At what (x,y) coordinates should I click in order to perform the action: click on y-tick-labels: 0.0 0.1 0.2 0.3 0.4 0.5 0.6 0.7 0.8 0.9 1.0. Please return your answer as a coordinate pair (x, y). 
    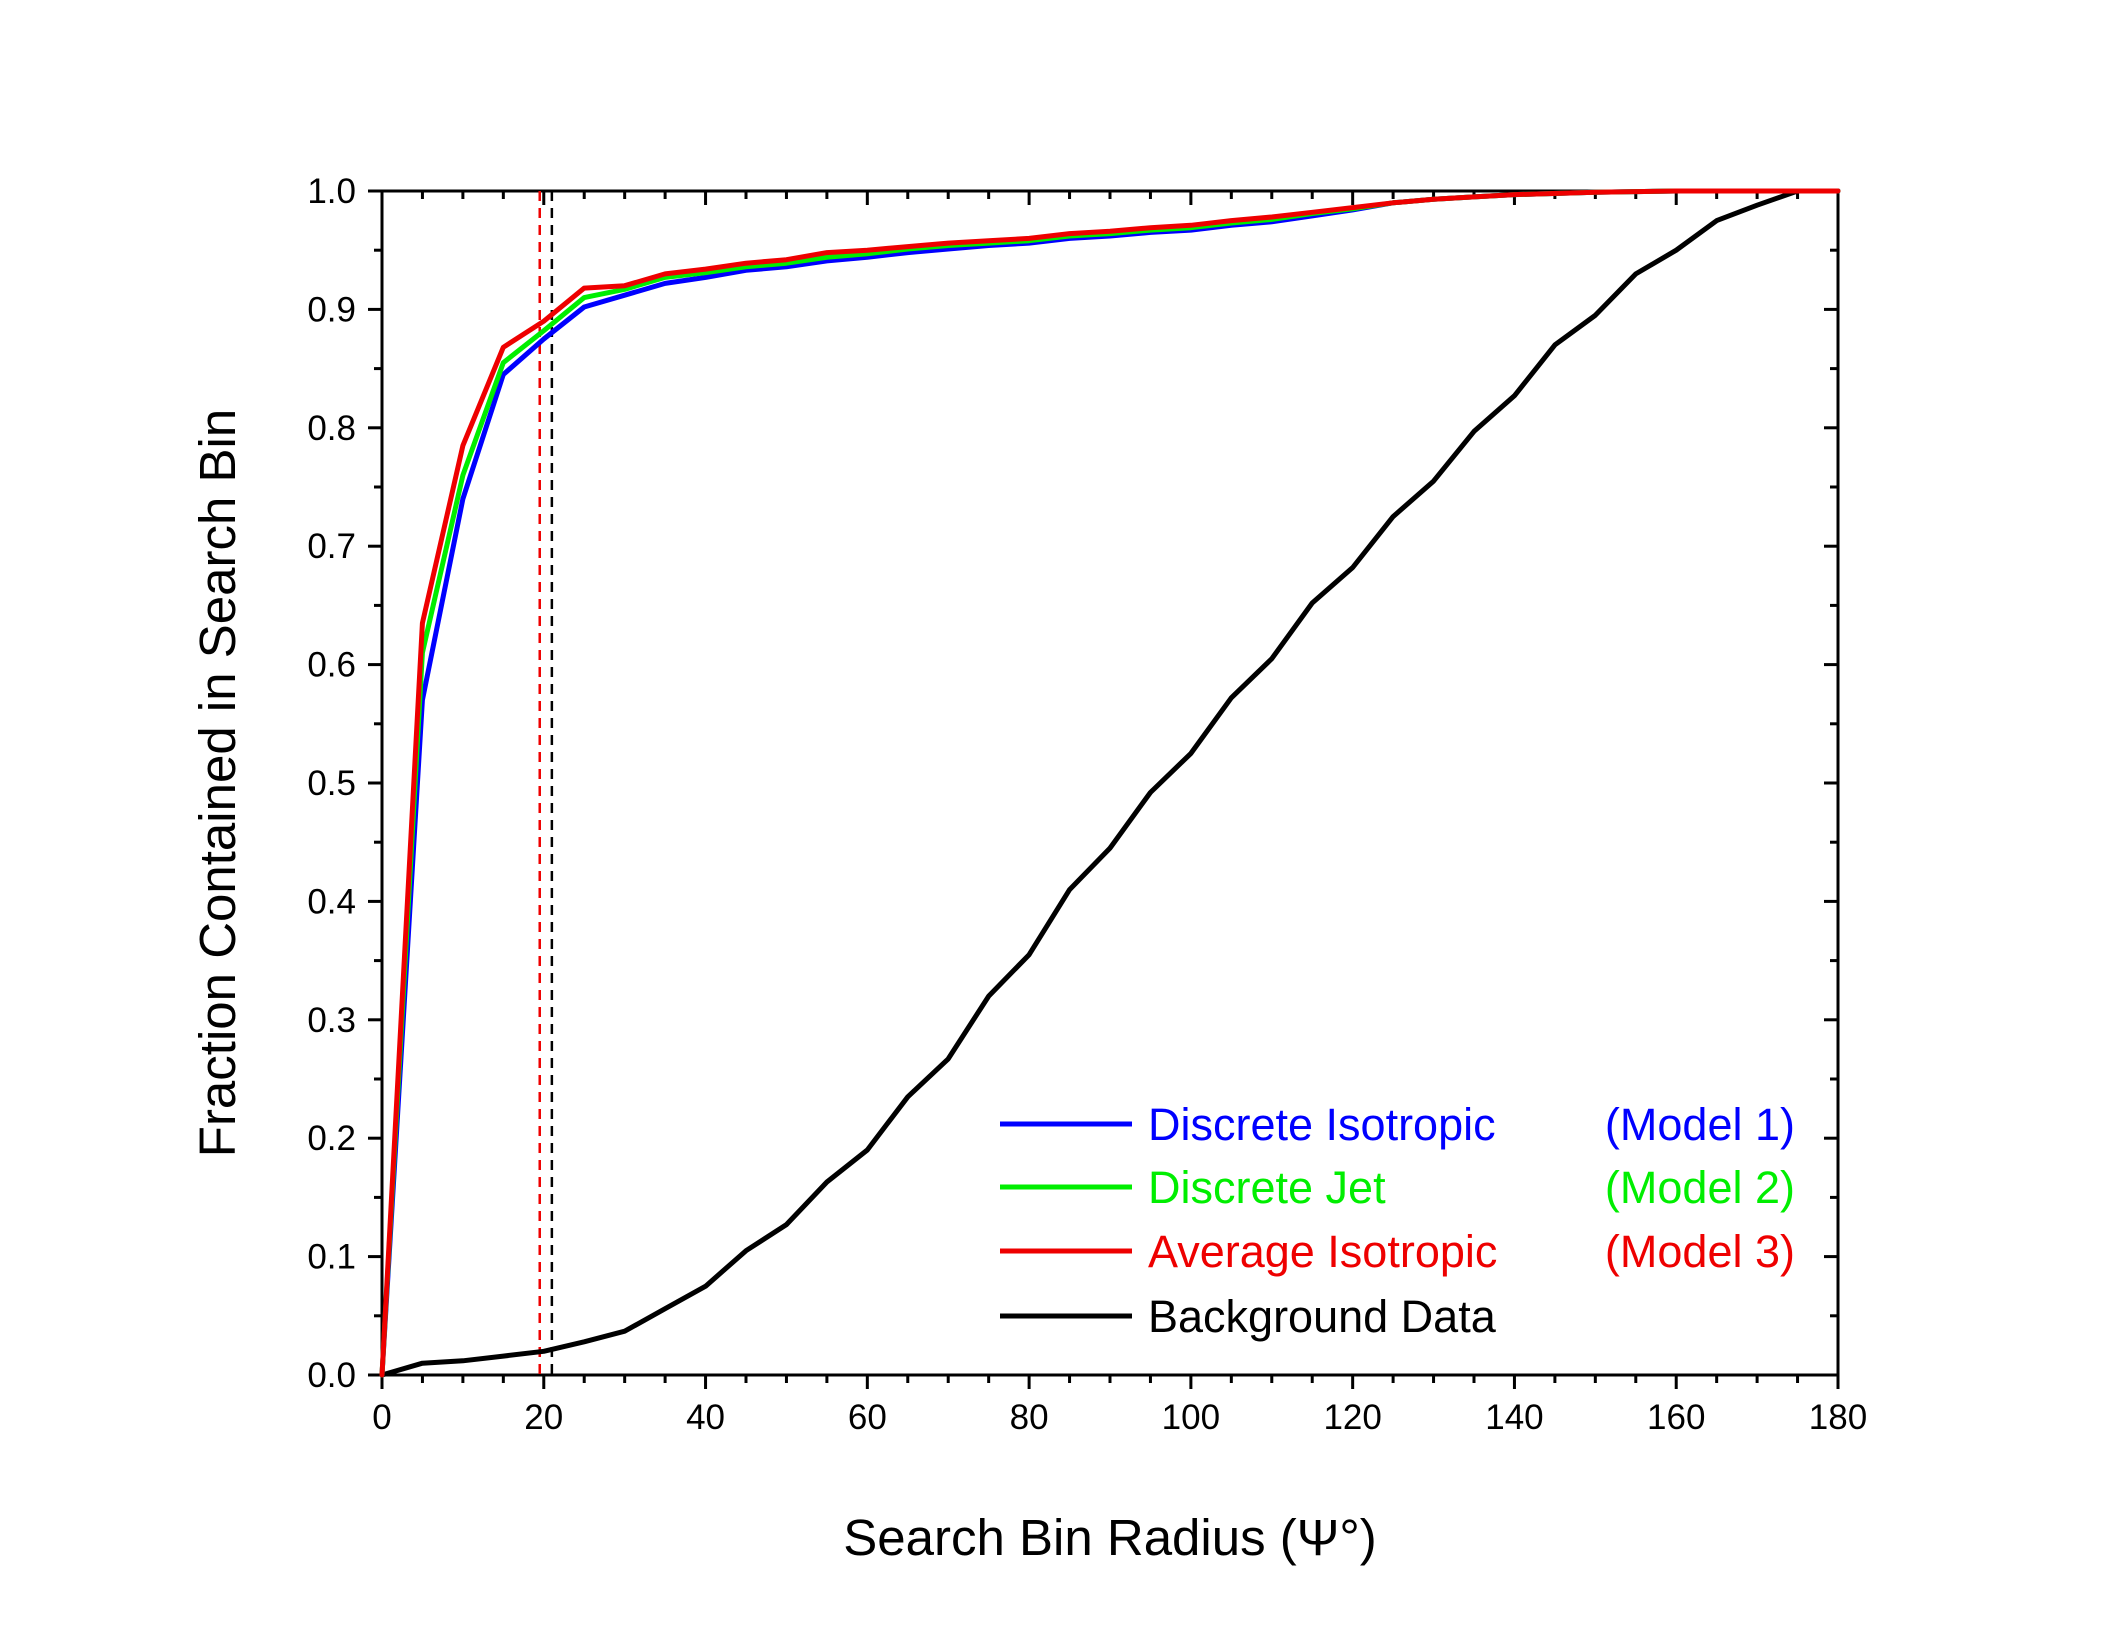
    Looking at the image, I should click on (331, 783).